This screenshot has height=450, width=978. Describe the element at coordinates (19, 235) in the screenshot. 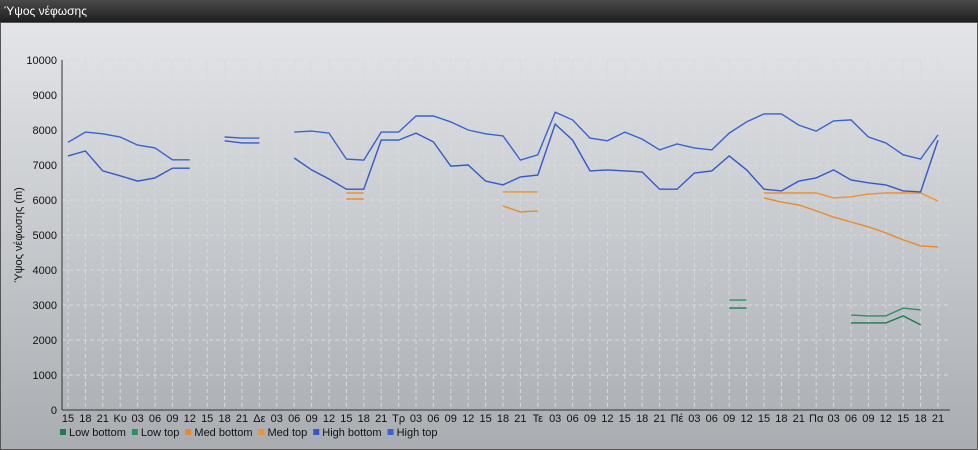

I see `y-axis-label: Ύψος νέφωσης (m)` at that location.